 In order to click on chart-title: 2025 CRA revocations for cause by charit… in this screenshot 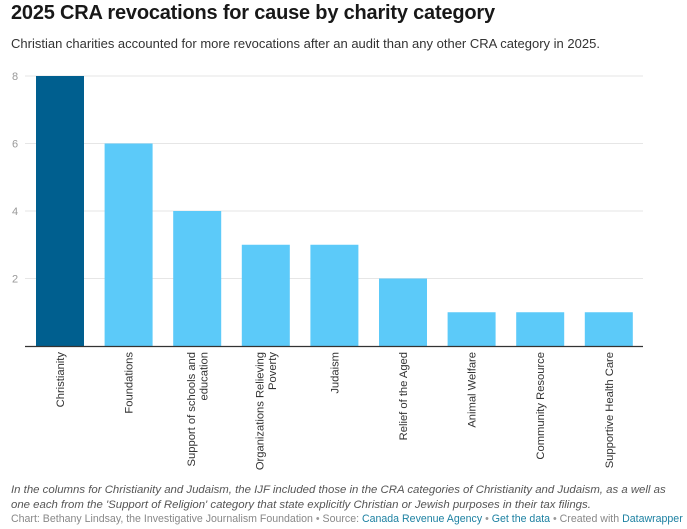, I will do `click(253, 13)`.